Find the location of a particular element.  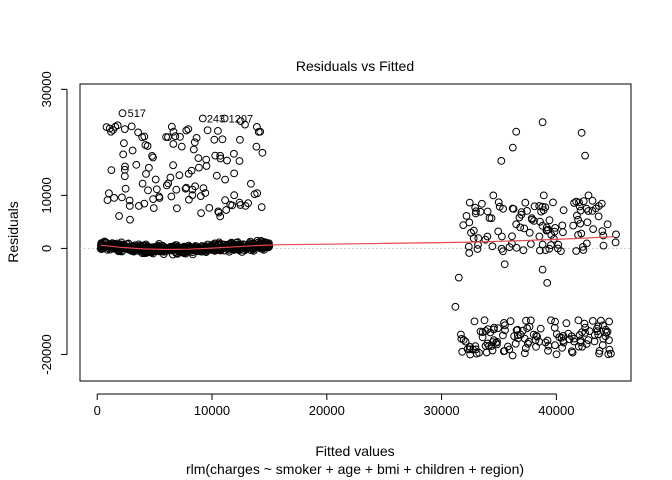

x-tick-label: 20000 is located at coordinates (327, 410).